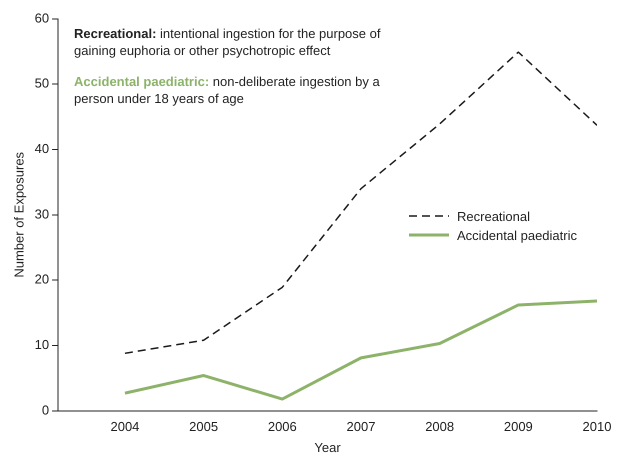  I want to click on y-tick-label: 10, so click(42, 344).